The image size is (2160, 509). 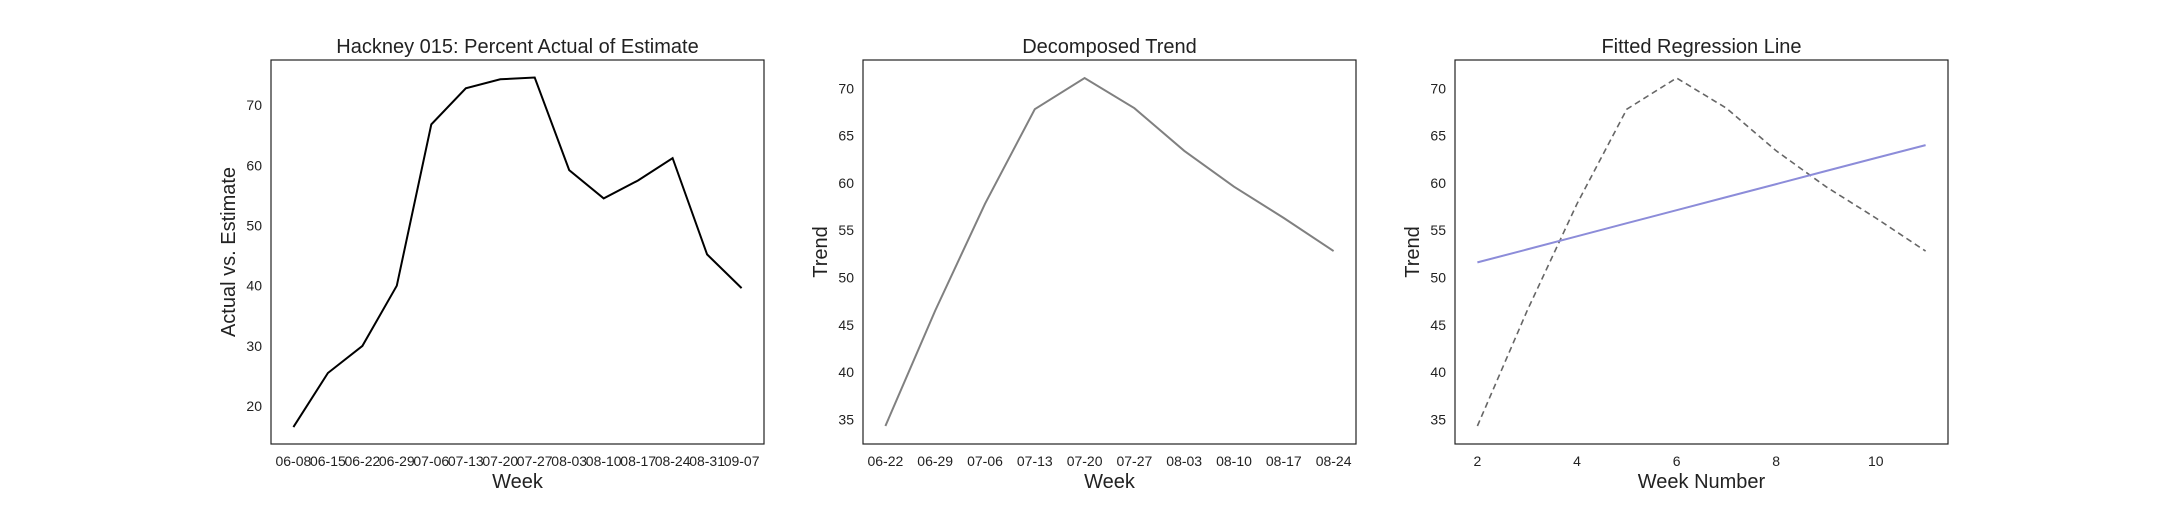 I want to click on chart-title: Fitted Regression Line, so click(x=1701, y=47).